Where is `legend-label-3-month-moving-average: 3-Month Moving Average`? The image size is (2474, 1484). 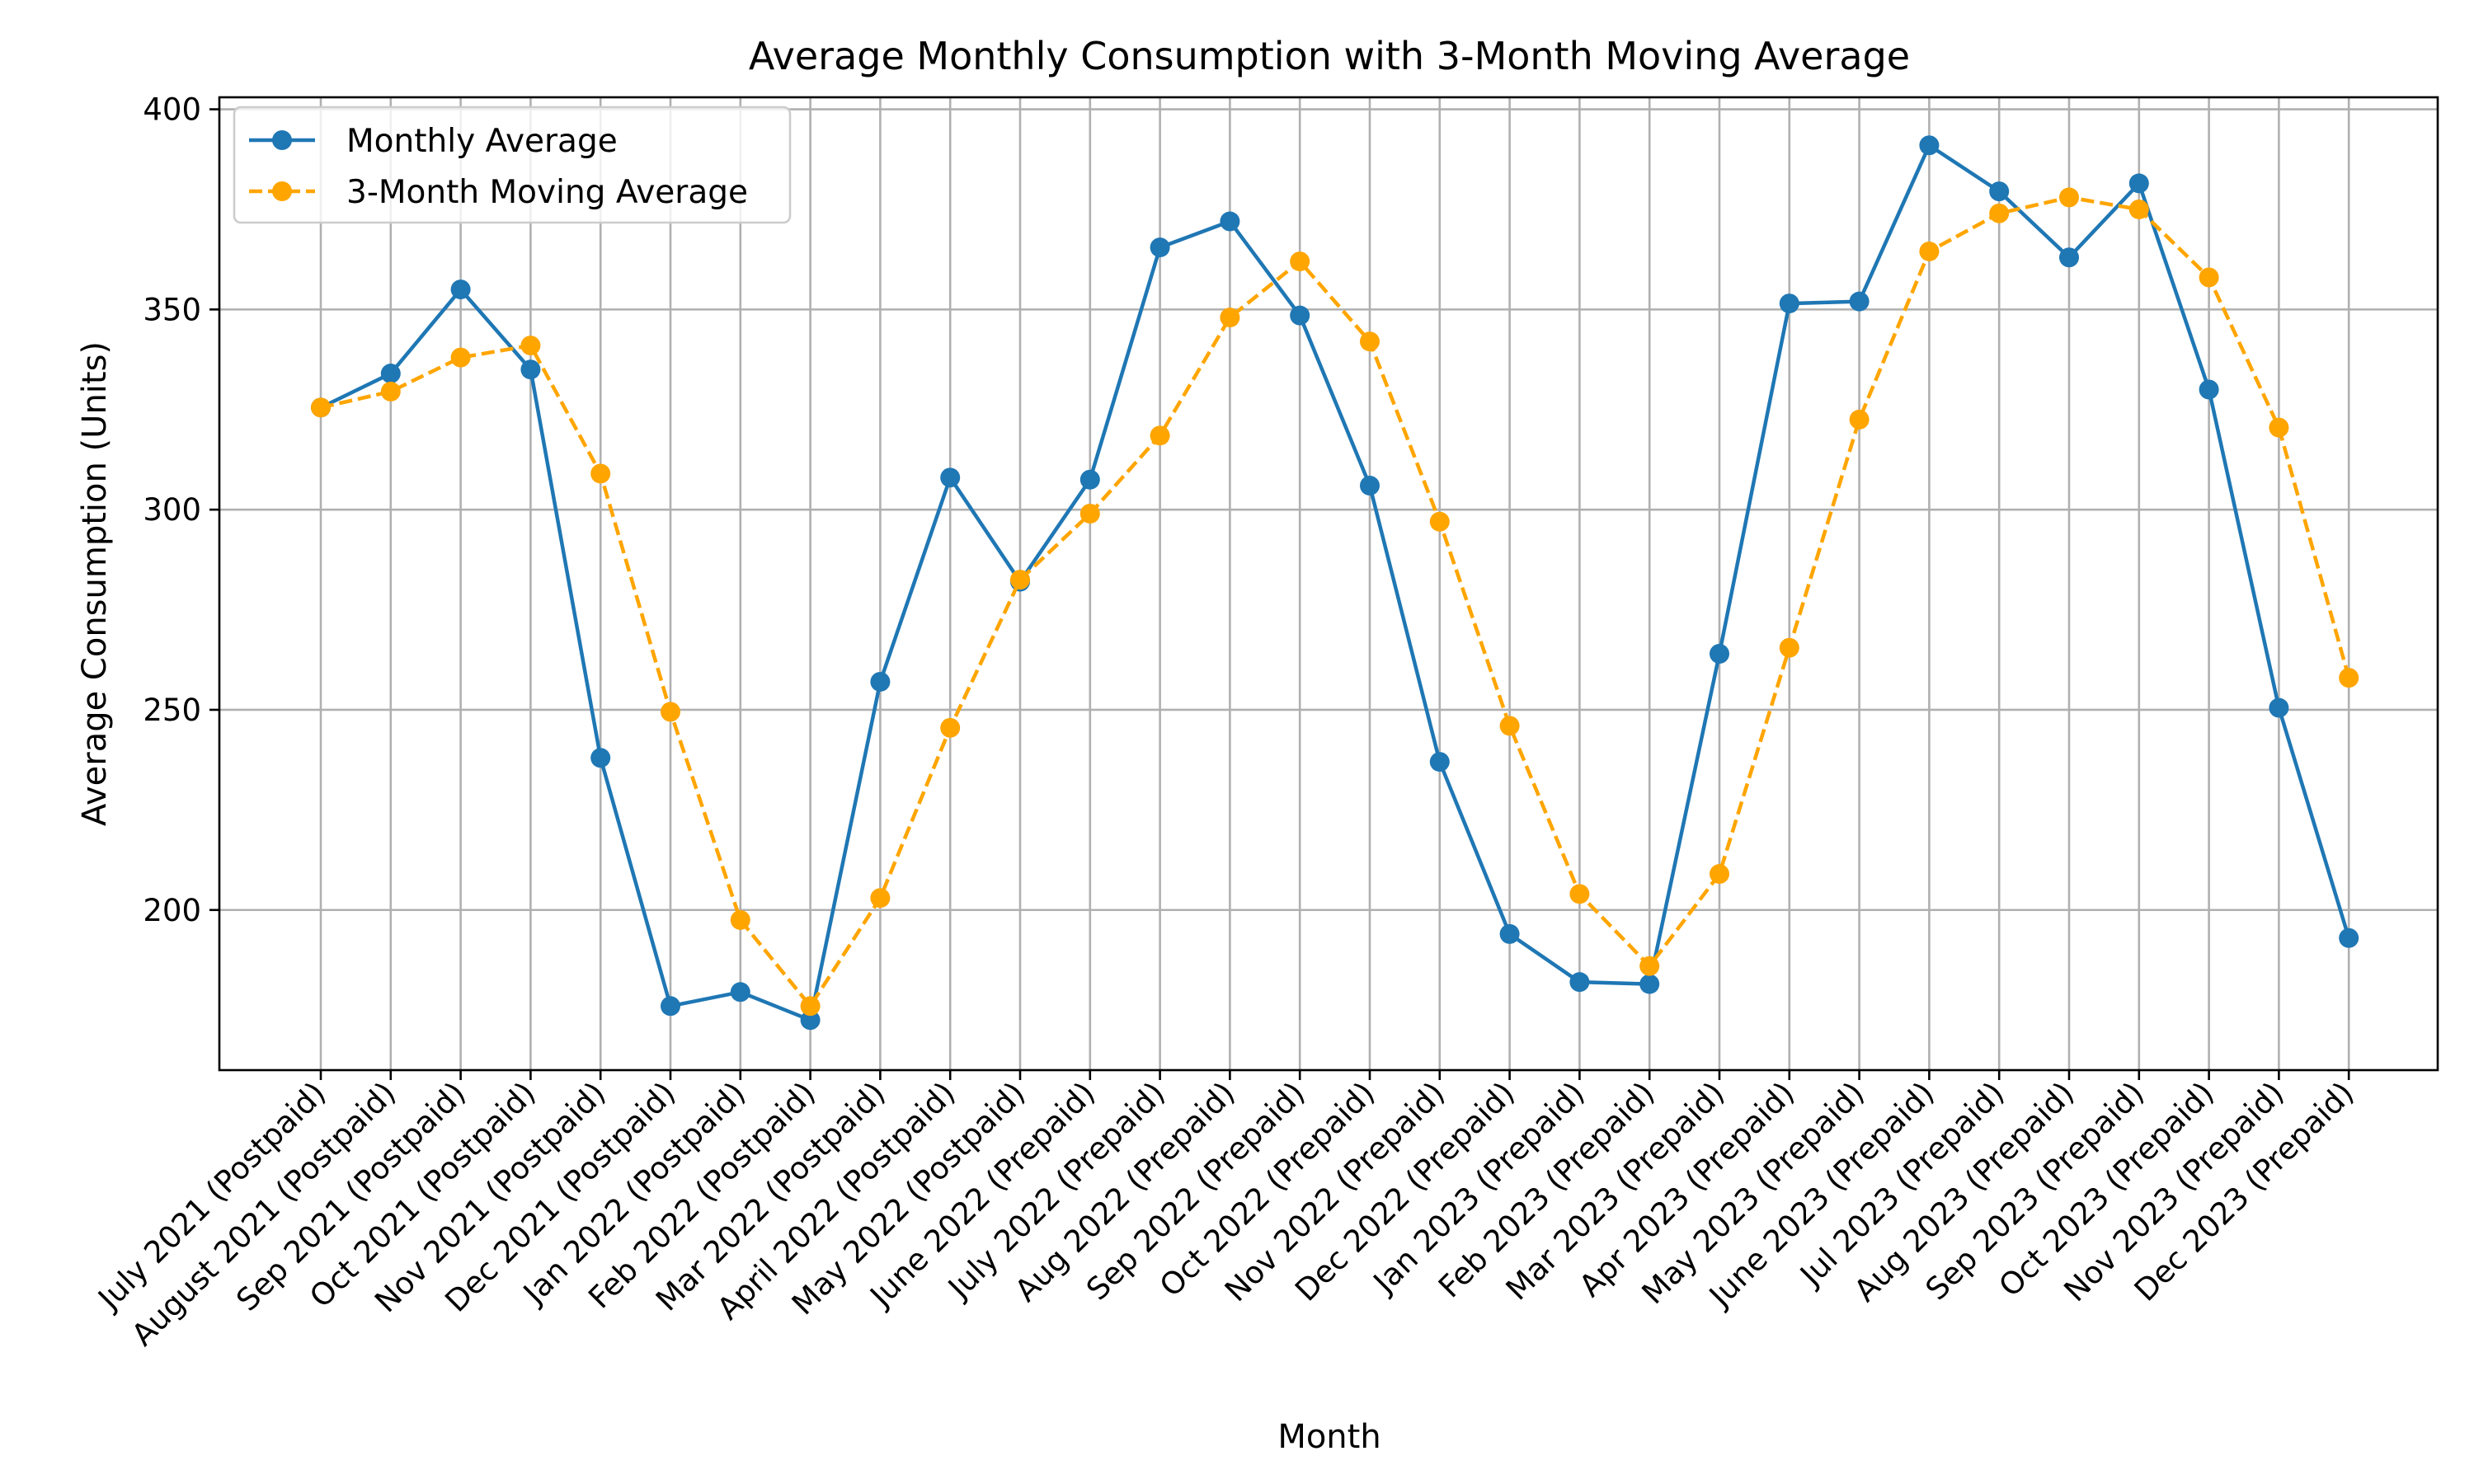
legend-label-3-month-moving-average: 3-Month Moving Average is located at coordinates (547, 192).